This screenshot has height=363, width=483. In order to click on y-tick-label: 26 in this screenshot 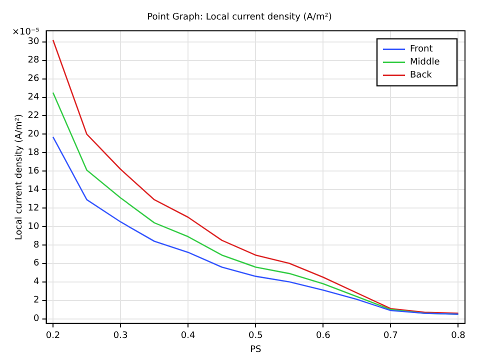, I will do `click(34, 79)`.